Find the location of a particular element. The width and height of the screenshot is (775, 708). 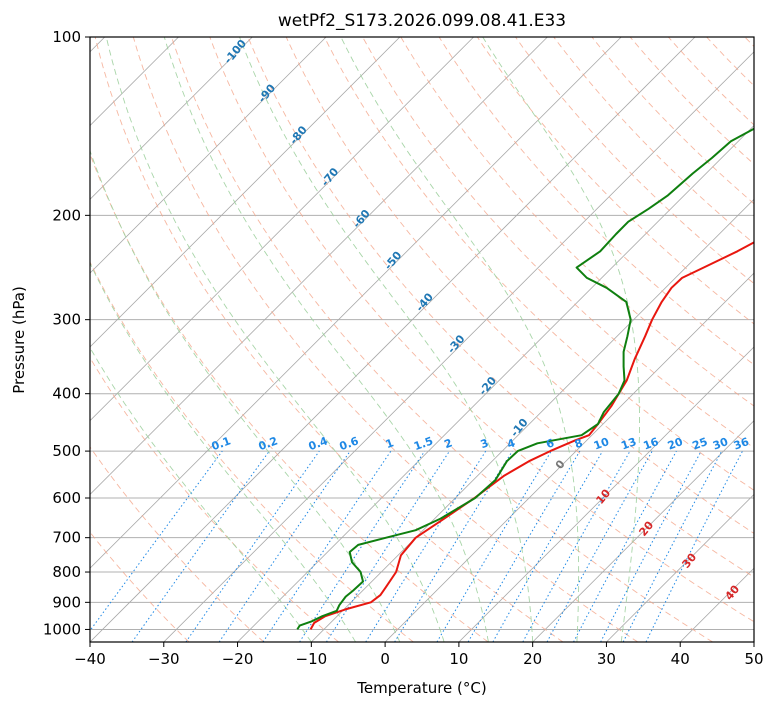

dry-adiabat-label: -30 is located at coordinates (456, 344).